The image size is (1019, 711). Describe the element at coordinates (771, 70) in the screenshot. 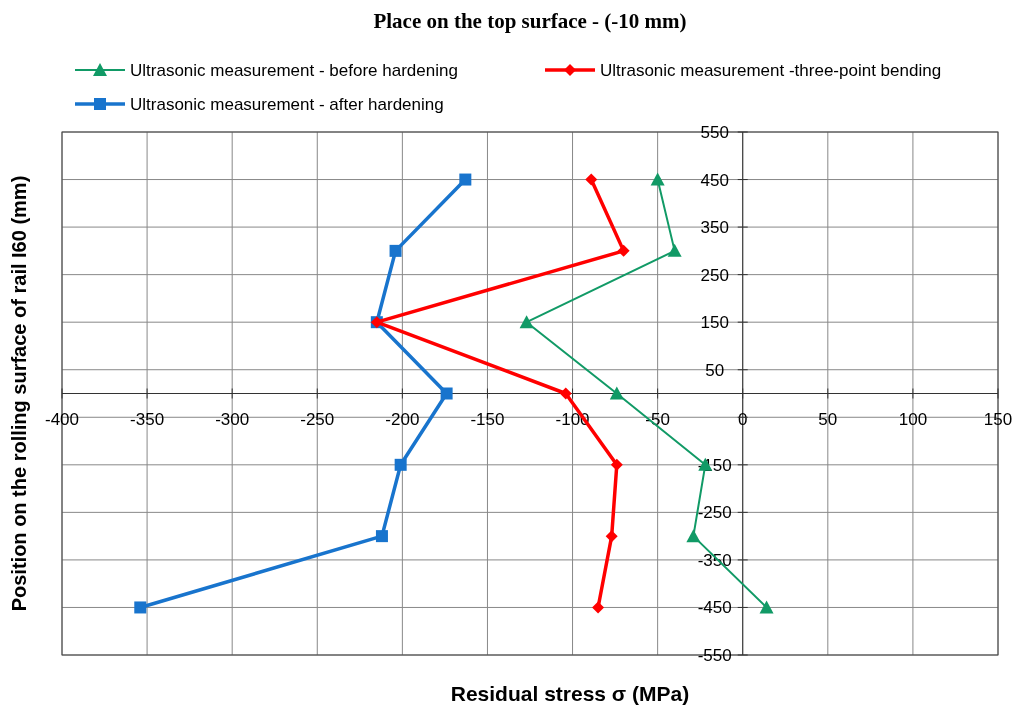

I see `legend-label: Ultrasonic measurement -three-point bending` at that location.